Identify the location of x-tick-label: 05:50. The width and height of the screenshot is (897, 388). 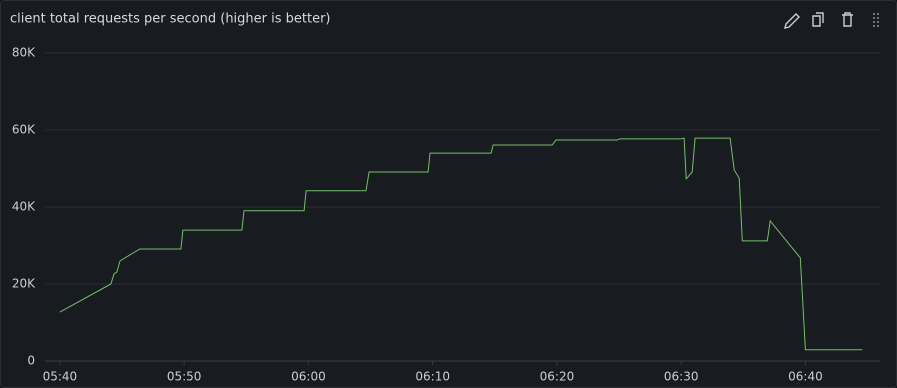
(184, 377).